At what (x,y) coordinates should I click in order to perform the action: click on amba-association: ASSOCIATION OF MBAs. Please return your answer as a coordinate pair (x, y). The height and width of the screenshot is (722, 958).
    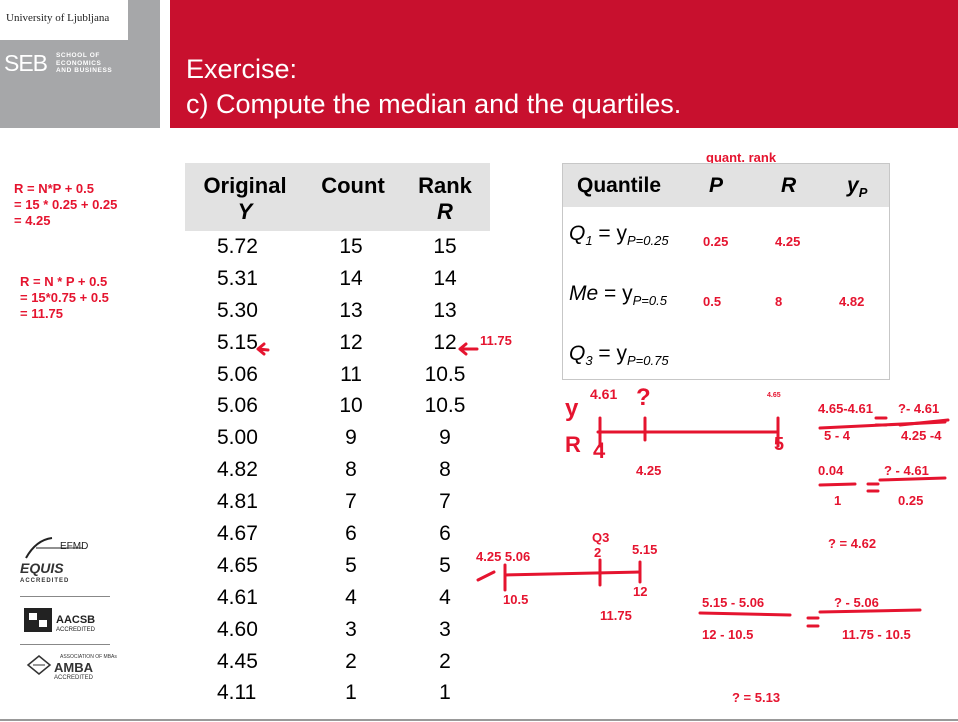
    Looking at the image, I should click on (88, 657).